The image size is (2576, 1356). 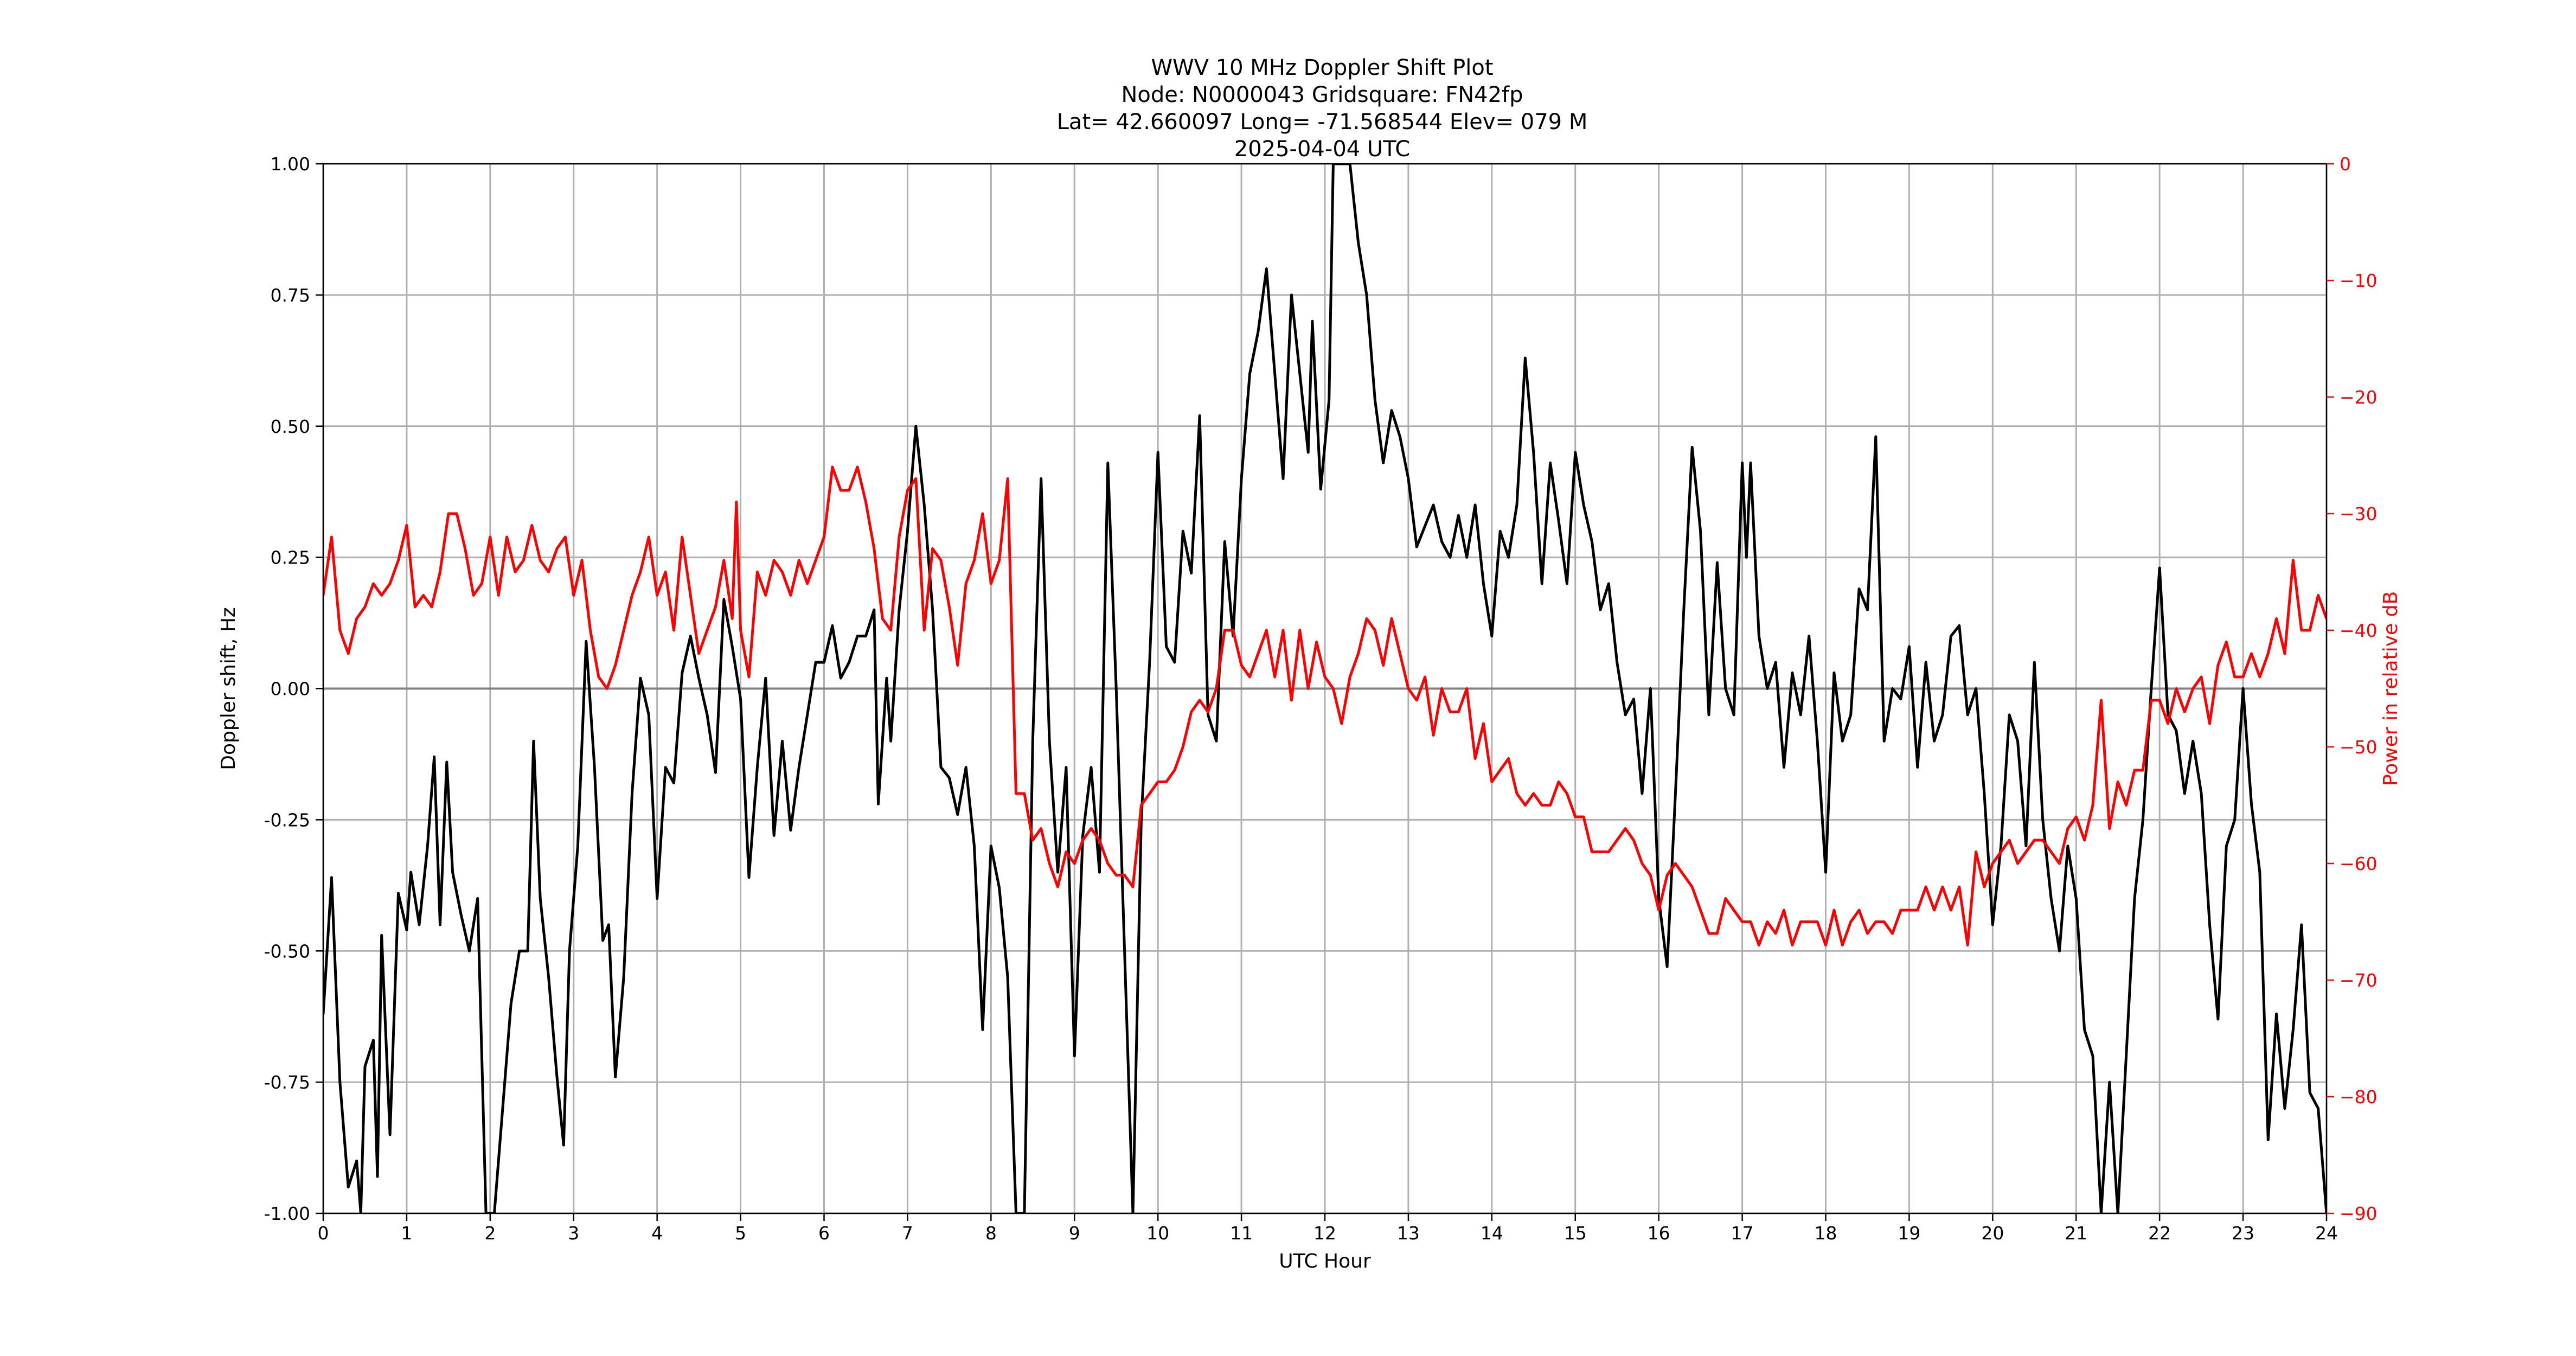 What do you see at coordinates (1322, 94) in the screenshot?
I see `title-line-2: Node: N0000043 Gridsquare: FN42fp` at bounding box center [1322, 94].